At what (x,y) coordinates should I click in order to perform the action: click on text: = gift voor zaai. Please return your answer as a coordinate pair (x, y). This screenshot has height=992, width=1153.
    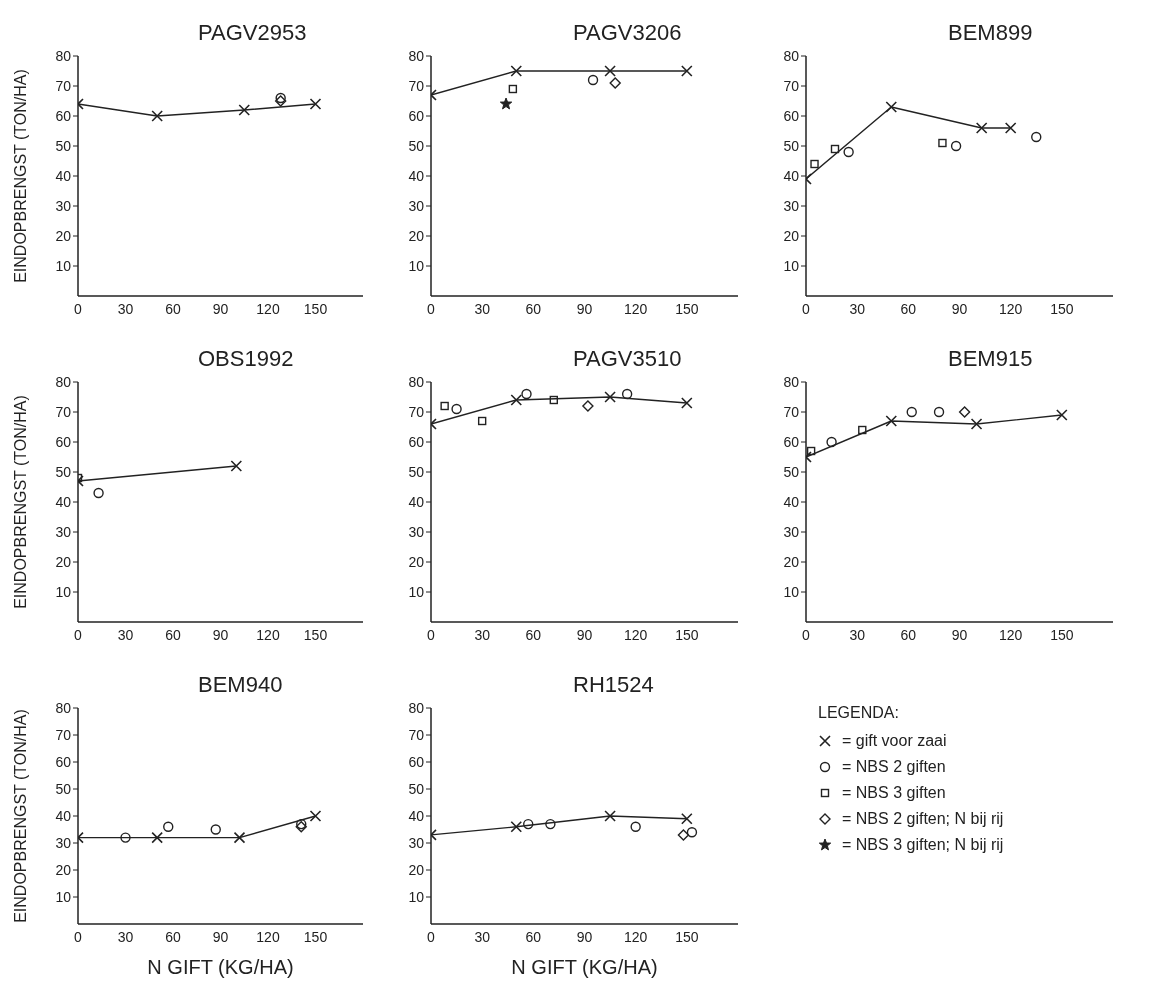
    Looking at the image, I should click on (894, 741).